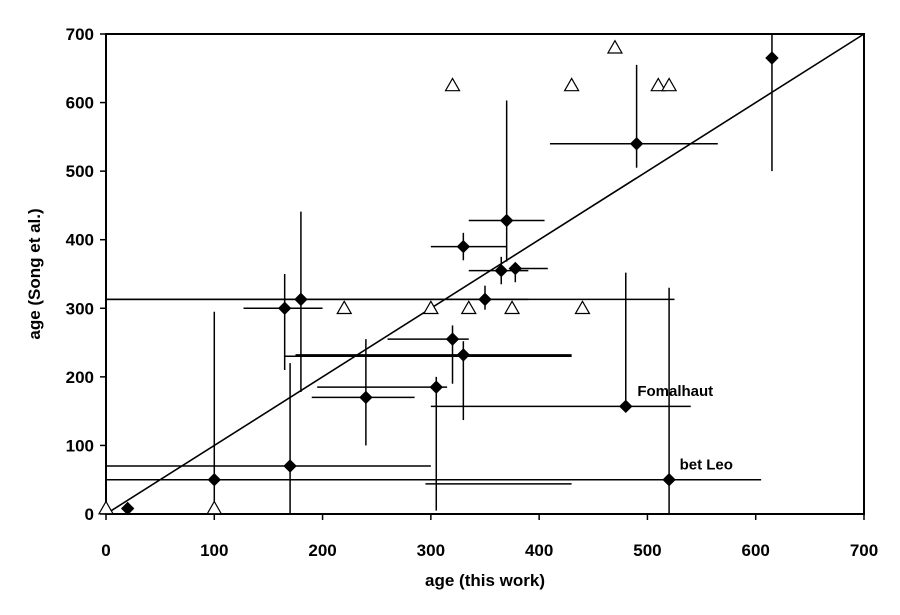 This screenshot has height=615, width=900. Describe the element at coordinates (675, 391) in the screenshot. I see `point-annotation: Fomalhaut` at that location.